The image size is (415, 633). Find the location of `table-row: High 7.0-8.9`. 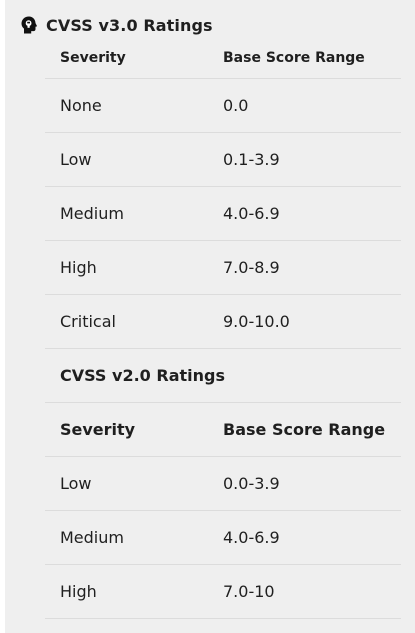

table-row: High 7.0-8.9 is located at coordinates (223, 268).